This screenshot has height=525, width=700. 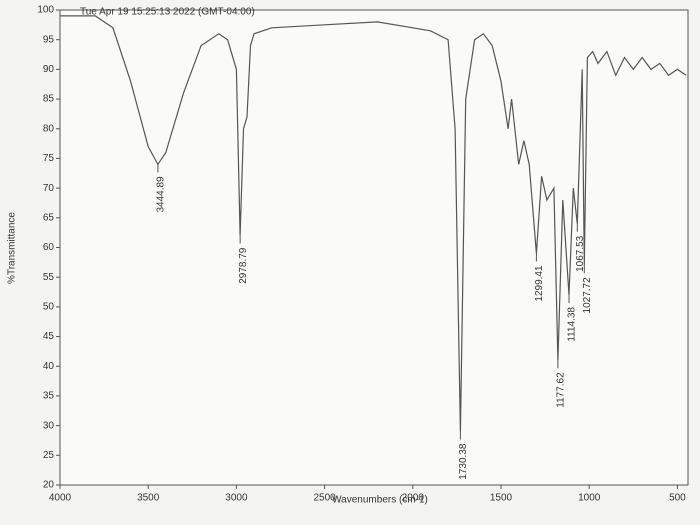 What do you see at coordinates (161, 194) in the screenshot?
I see `peak-label: 3444.89` at bounding box center [161, 194].